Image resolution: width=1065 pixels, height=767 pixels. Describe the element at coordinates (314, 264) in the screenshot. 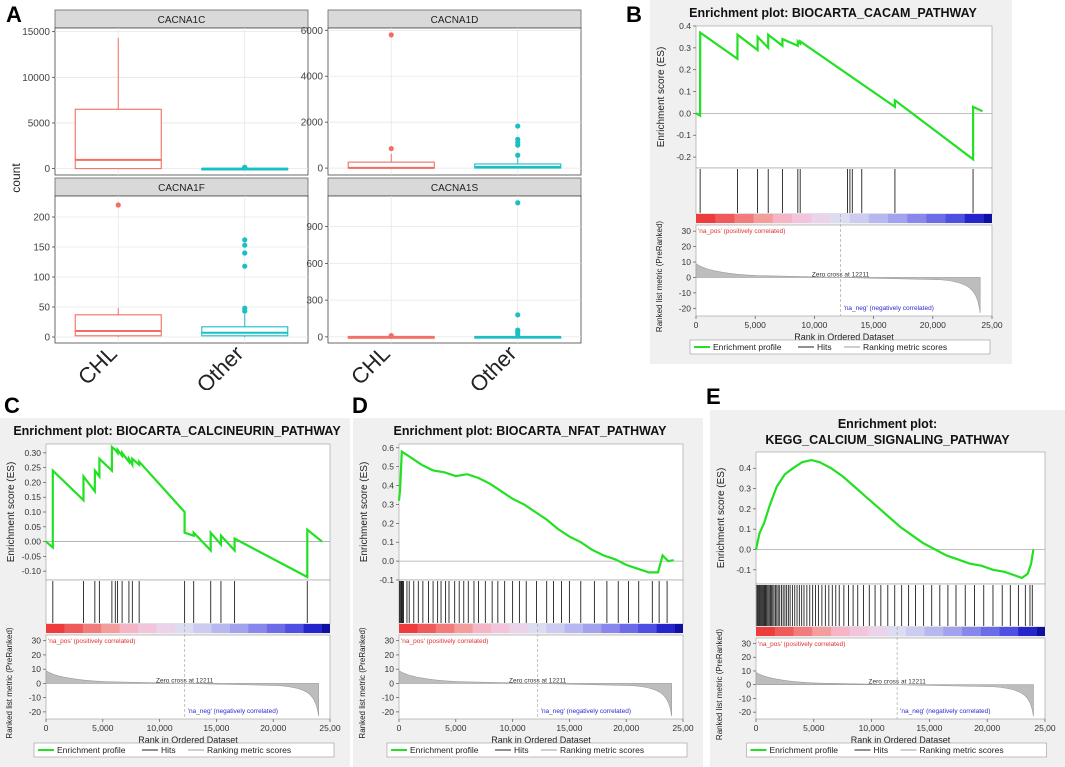

I see `y-tick-label: 600` at that location.